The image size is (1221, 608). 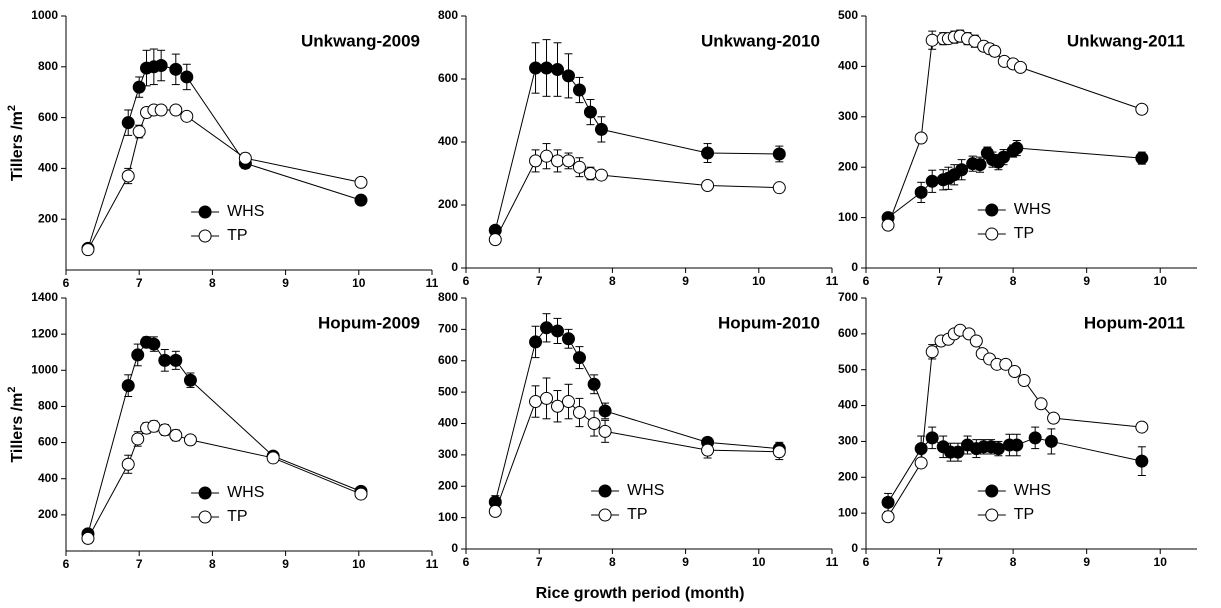 I want to click on y-tick-label: 1400, so click(x=44, y=297).